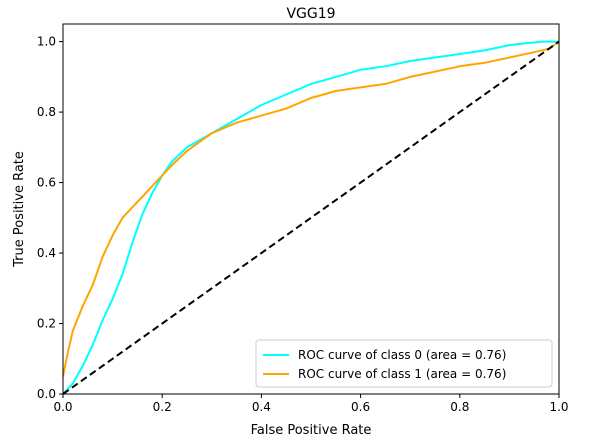 The width and height of the screenshot is (592, 439). I want to click on y-tick-label: 0.0, so click(46, 394).